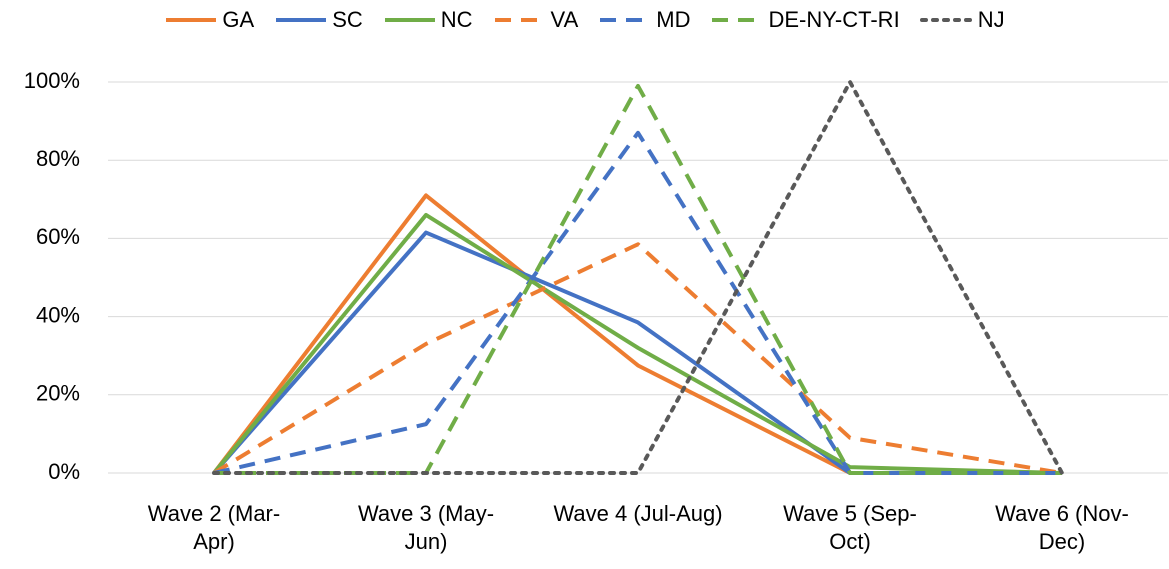 This screenshot has width=1169, height=569. I want to click on legend-label: DE-NY-CT-RI, so click(834, 19).